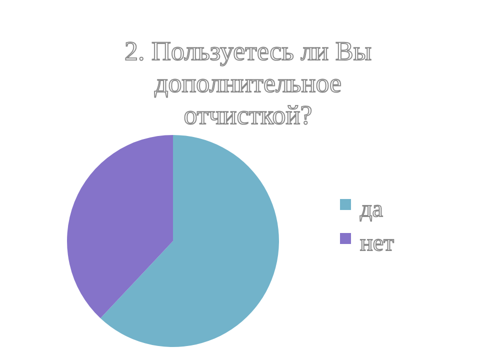 This screenshot has height=360, width=480. Describe the element at coordinates (120, 226) in the screenshot. I see `pie-slice` at that location.